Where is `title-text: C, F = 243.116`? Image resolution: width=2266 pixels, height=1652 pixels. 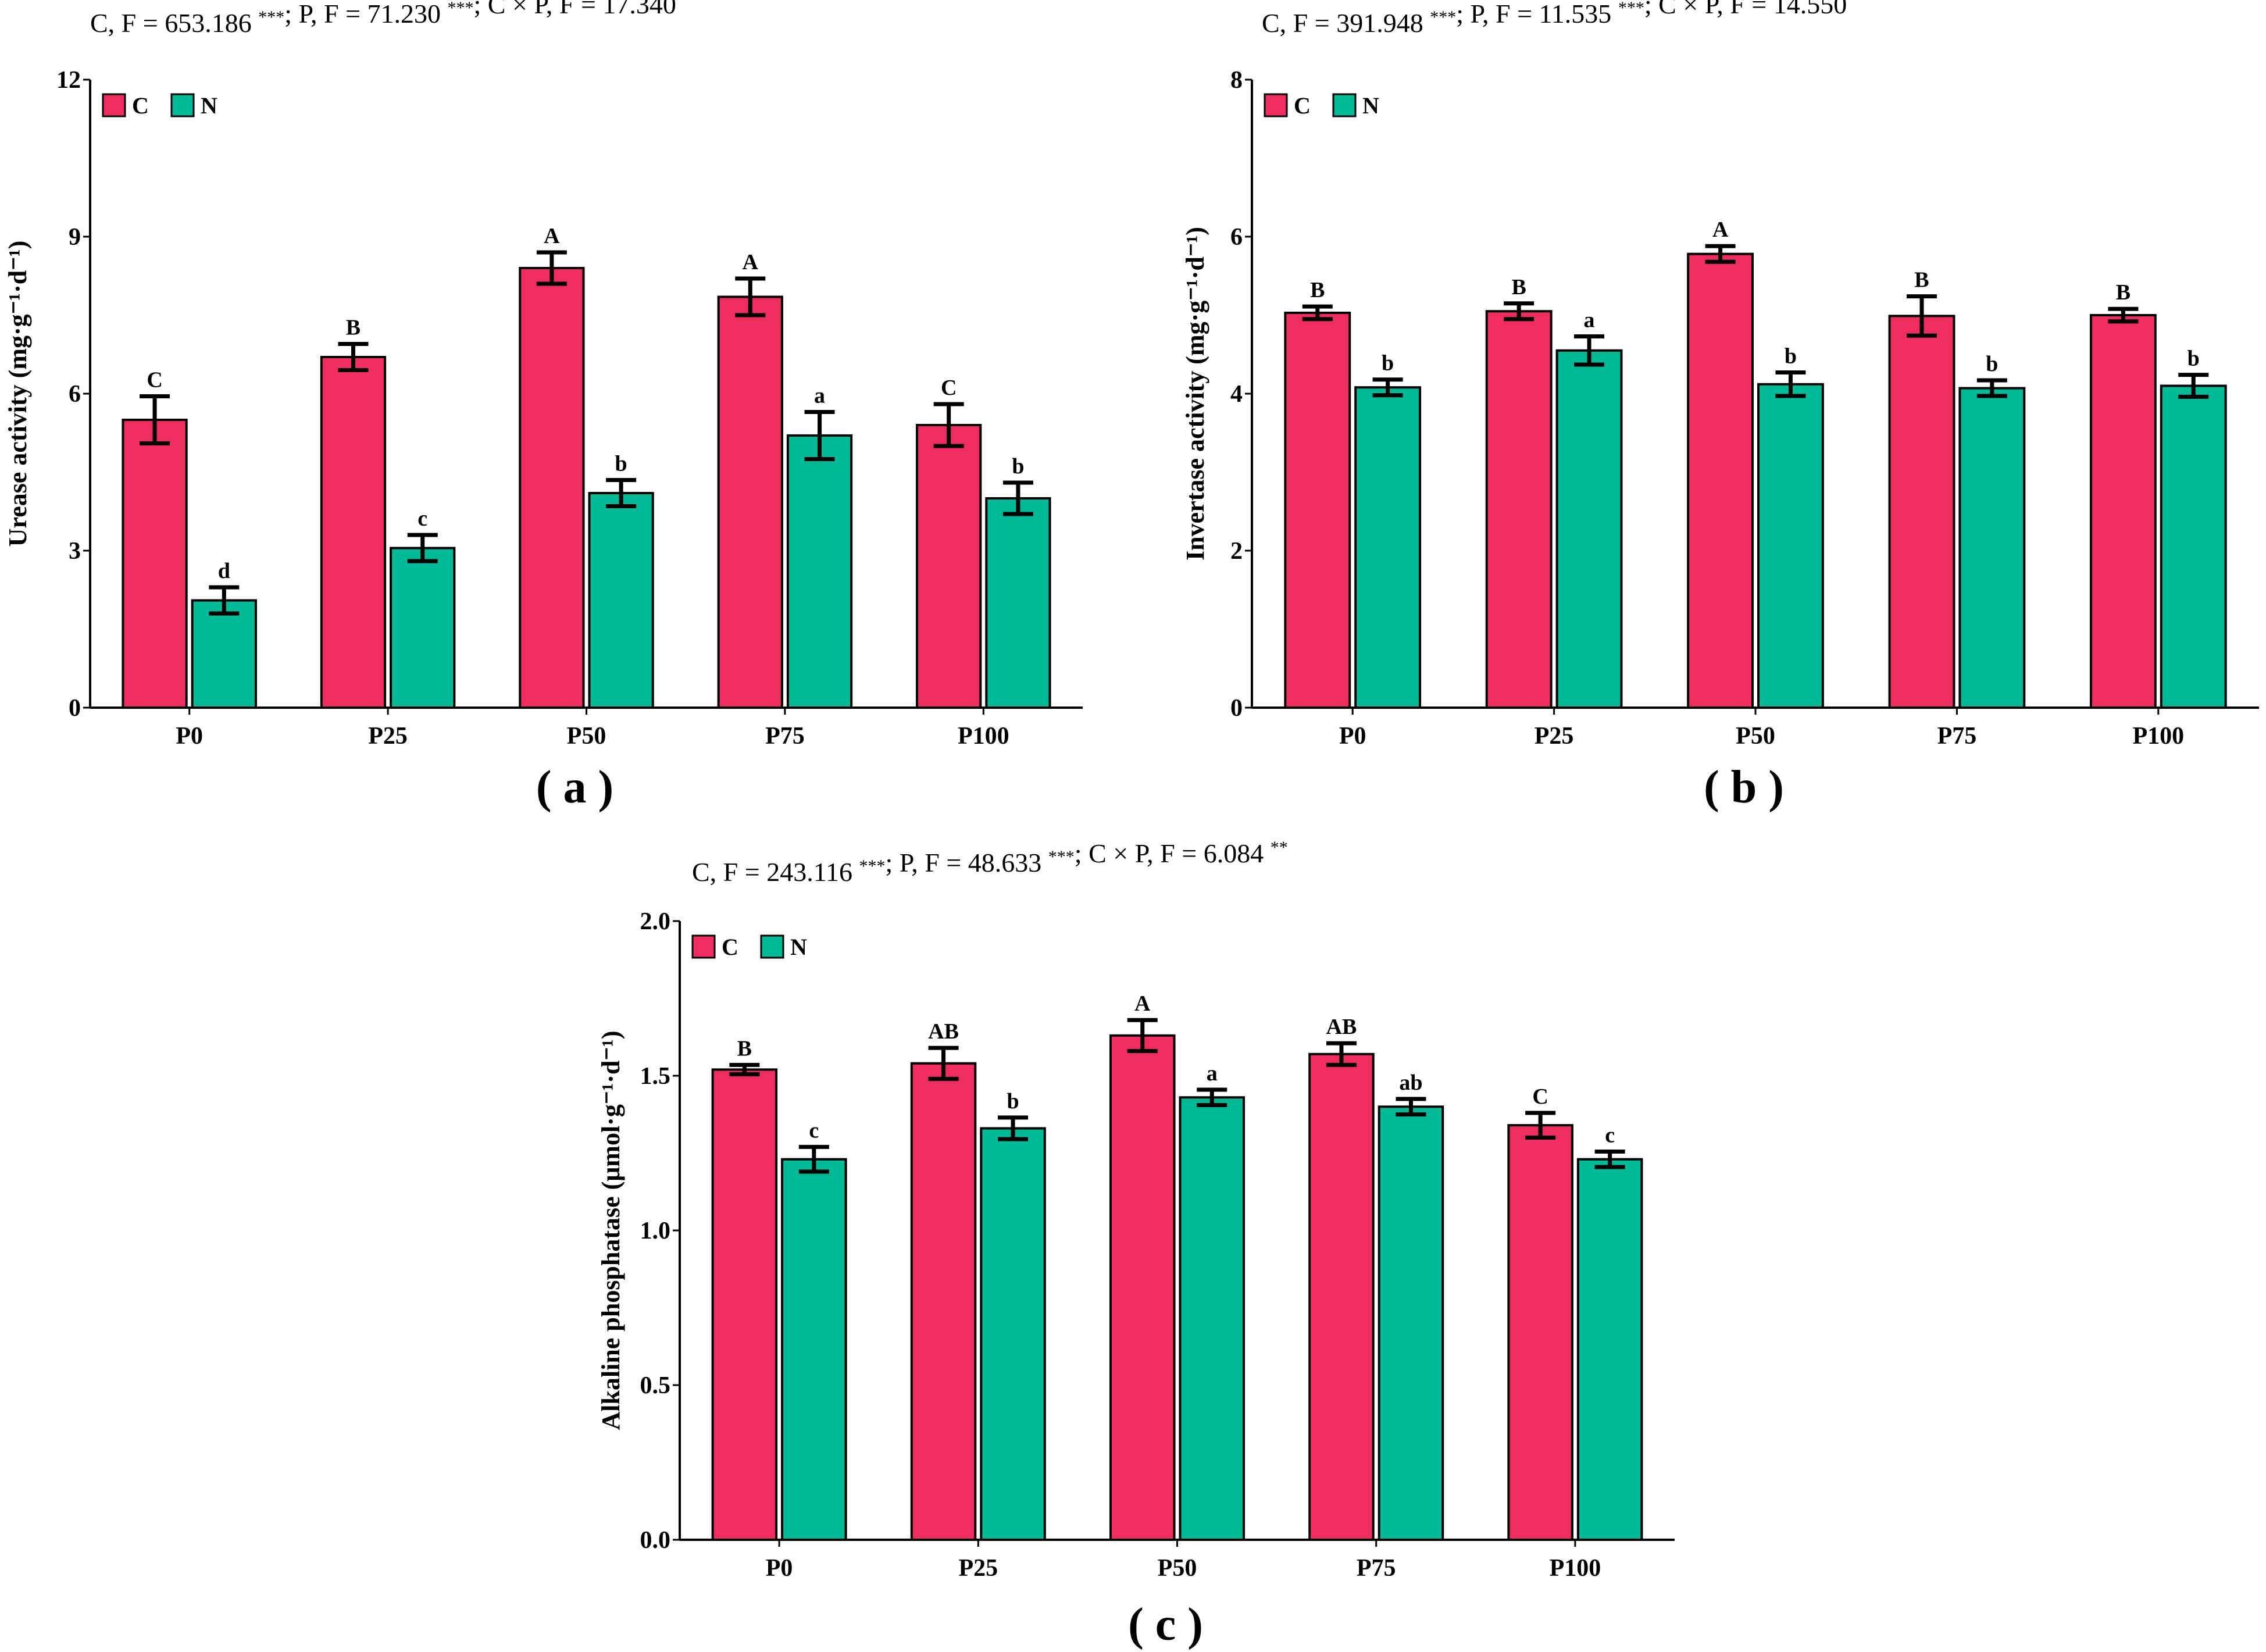
title-text: C, F = 243.116 is located at coordinates (775, 872).